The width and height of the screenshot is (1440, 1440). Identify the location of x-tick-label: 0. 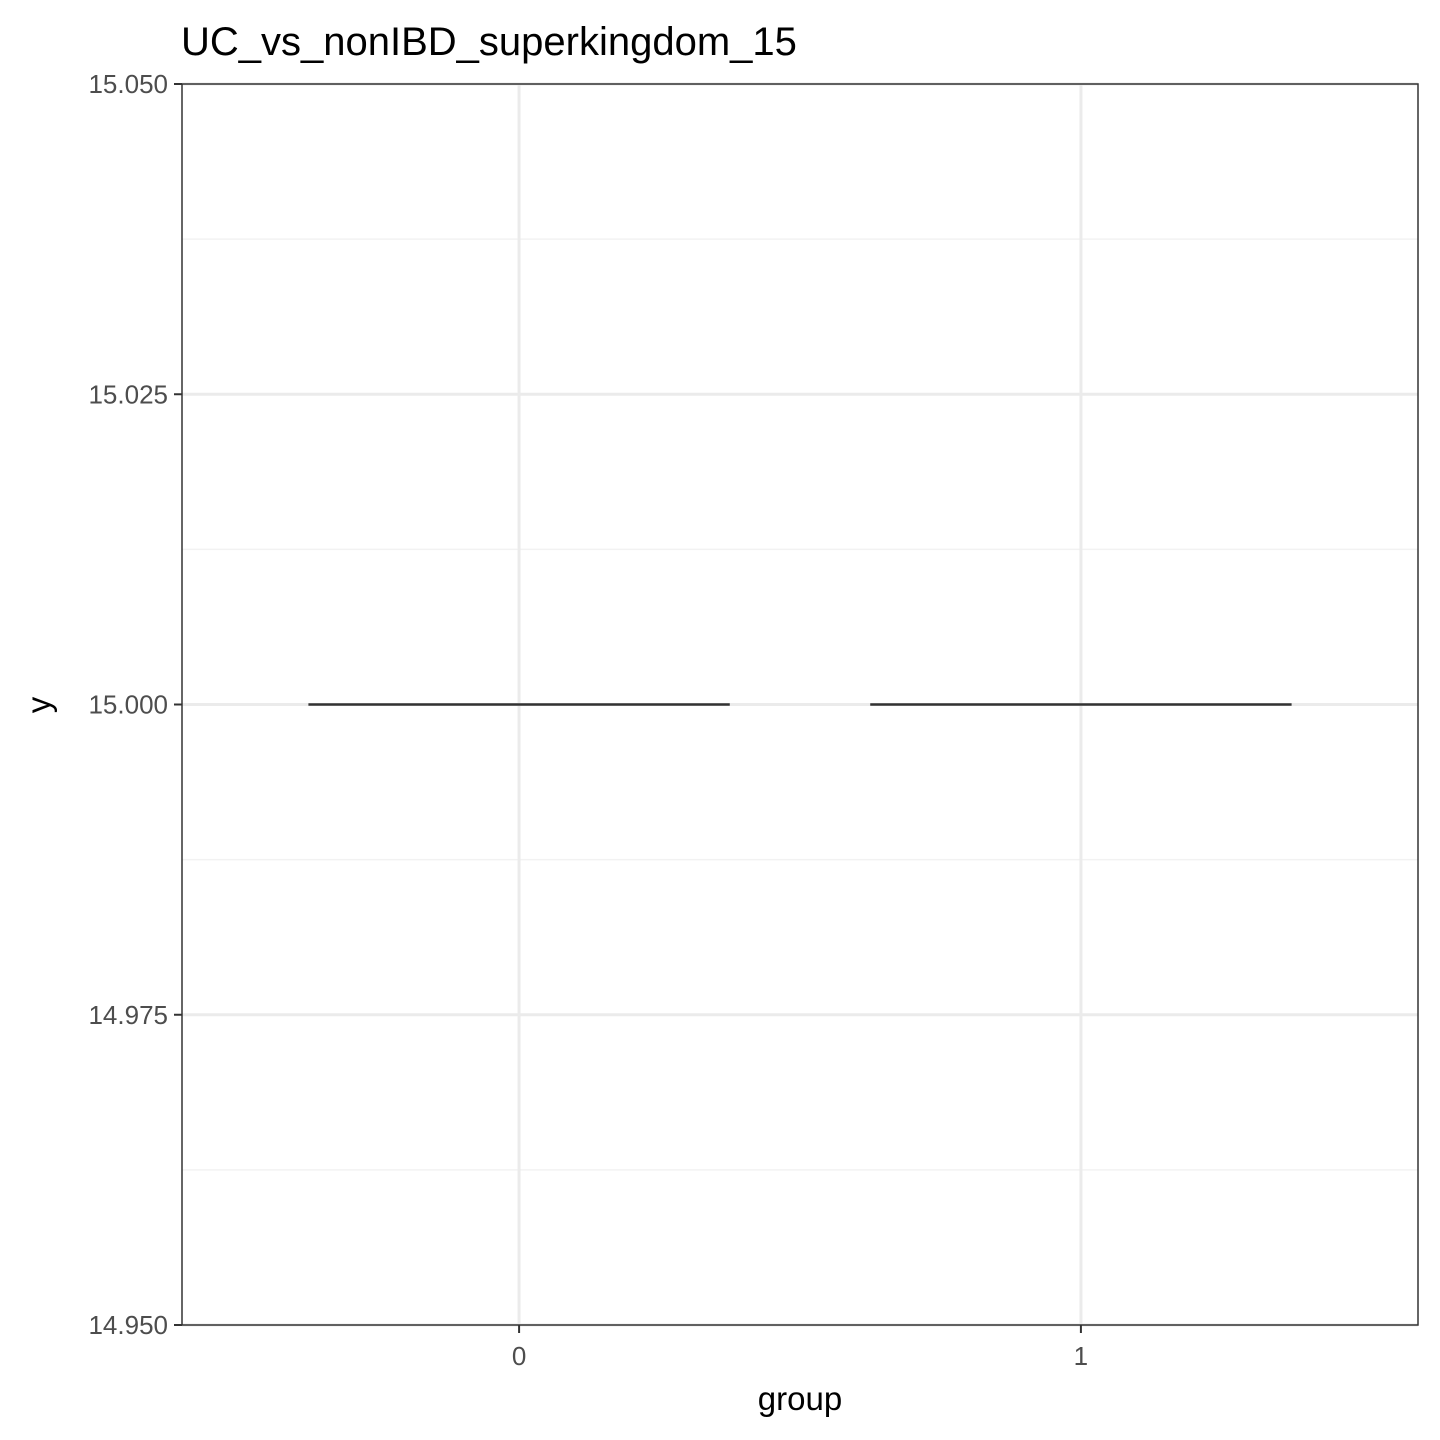
(519, 1356).